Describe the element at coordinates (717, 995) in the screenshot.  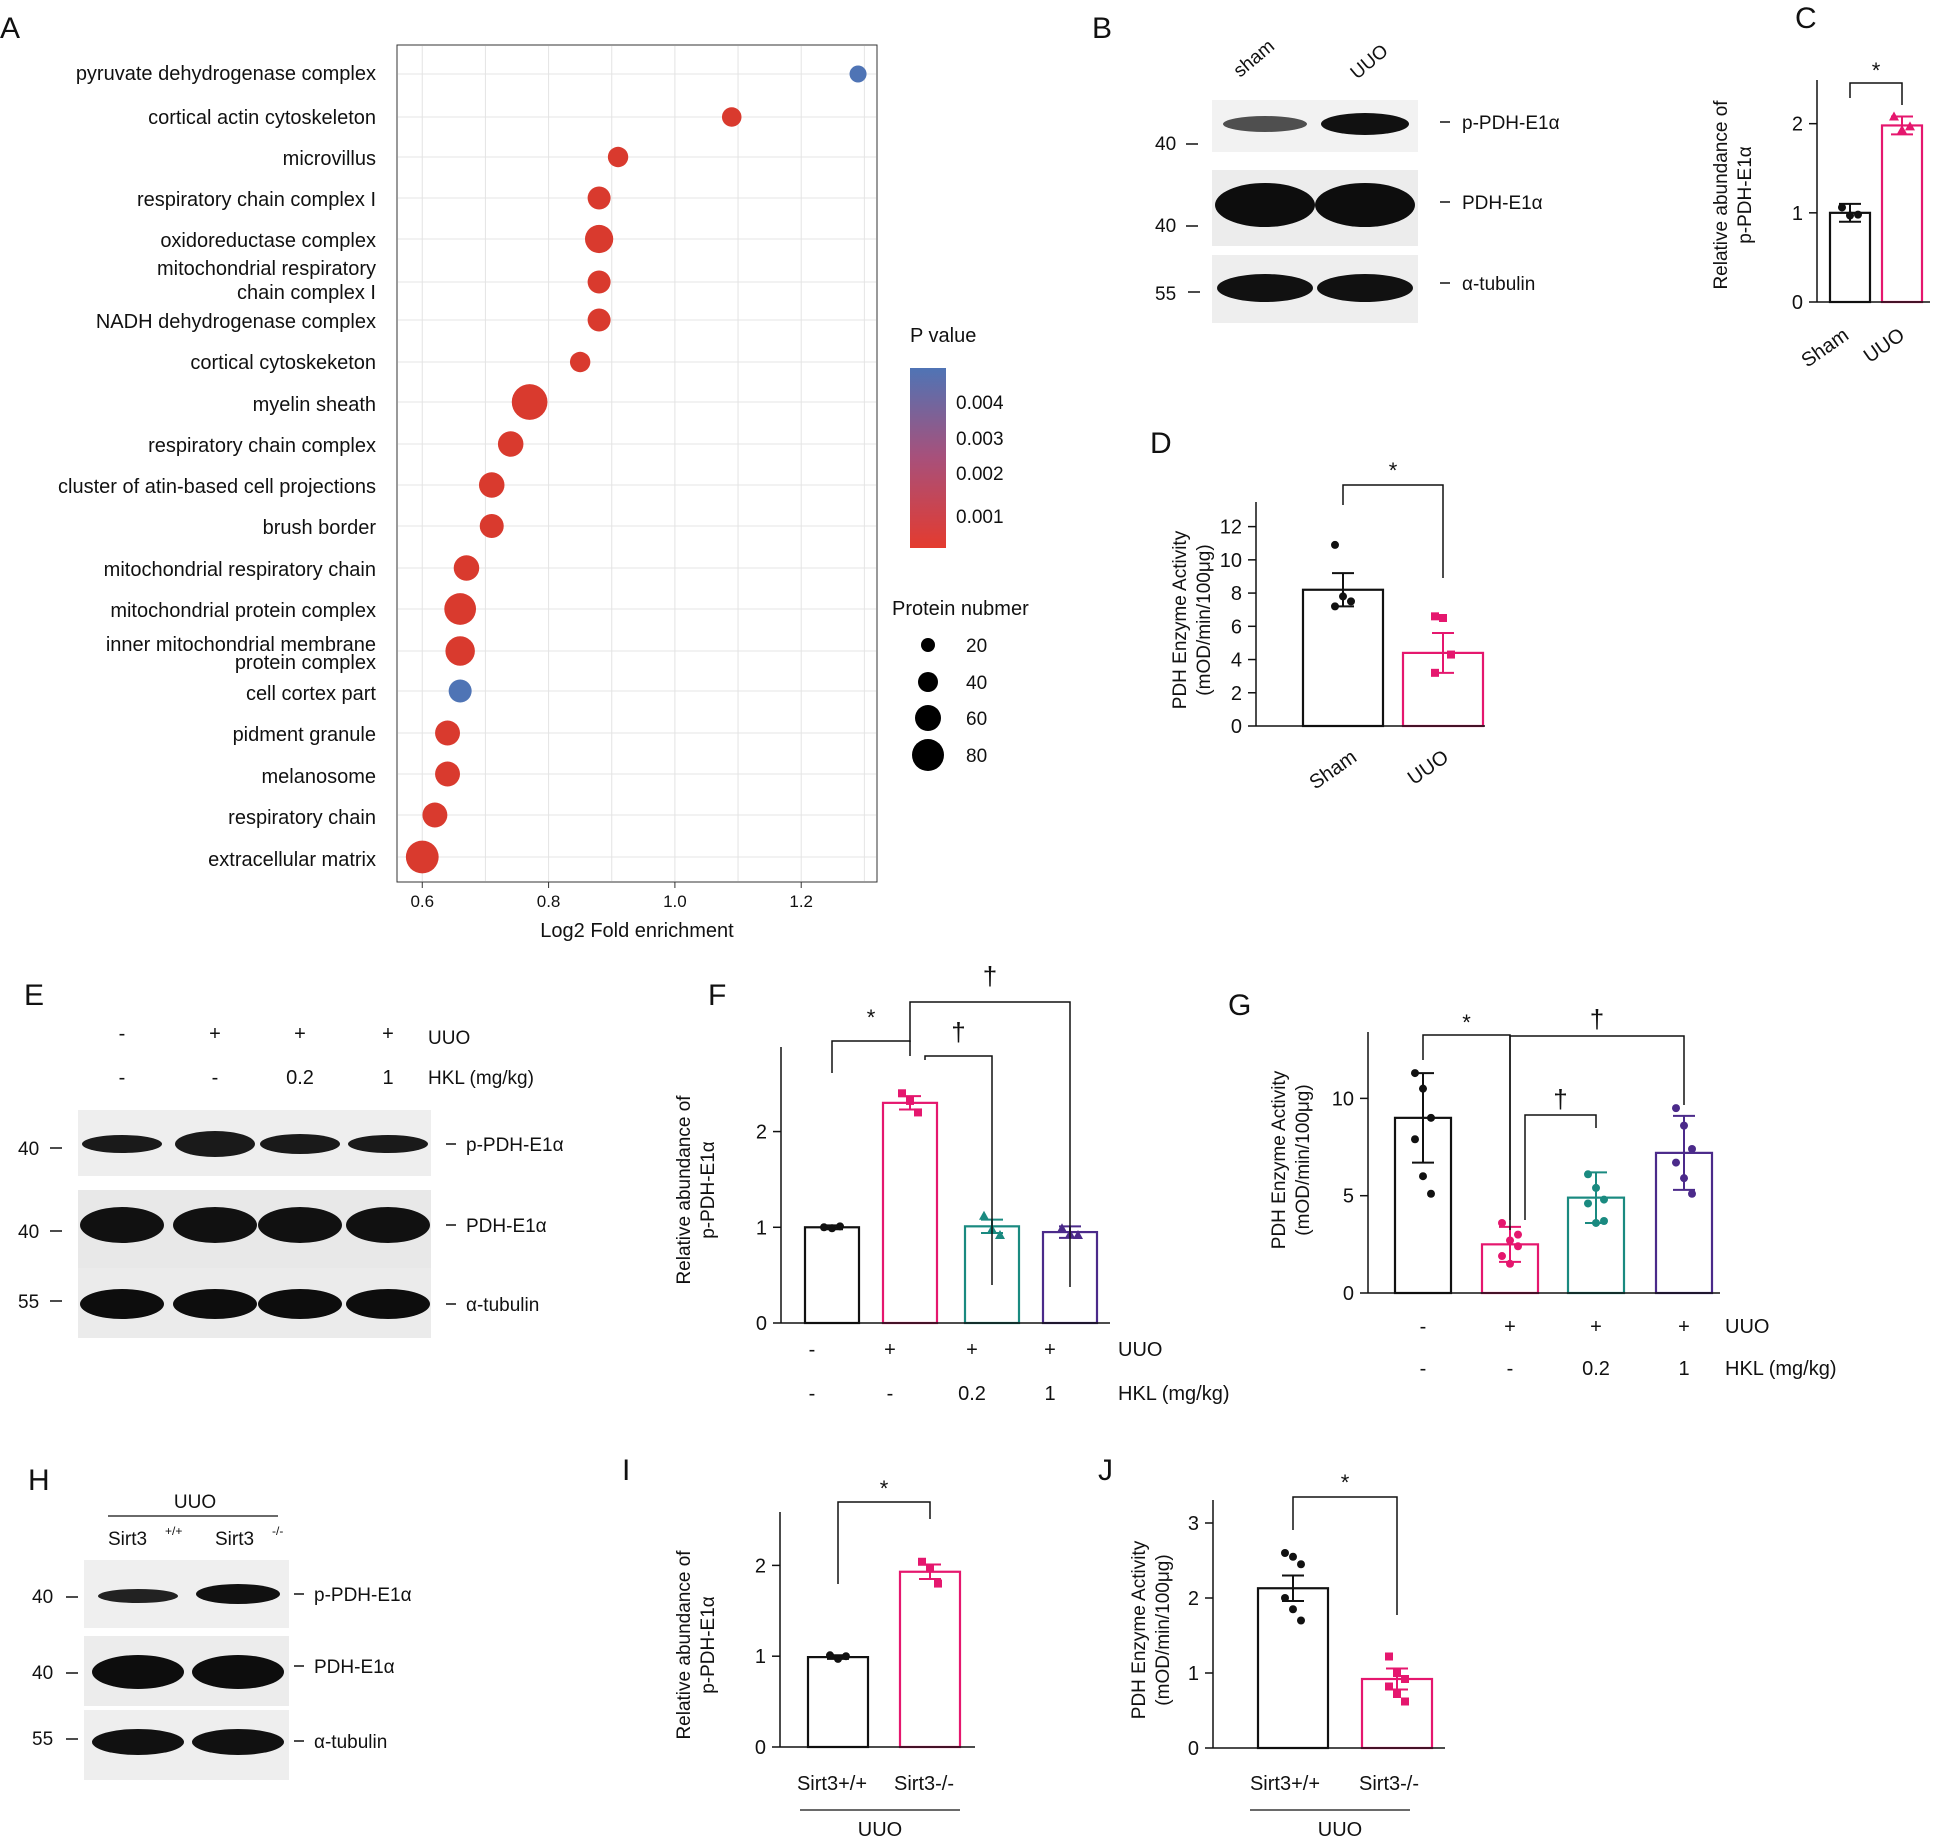
I see `panel-label-f: F` at that location.